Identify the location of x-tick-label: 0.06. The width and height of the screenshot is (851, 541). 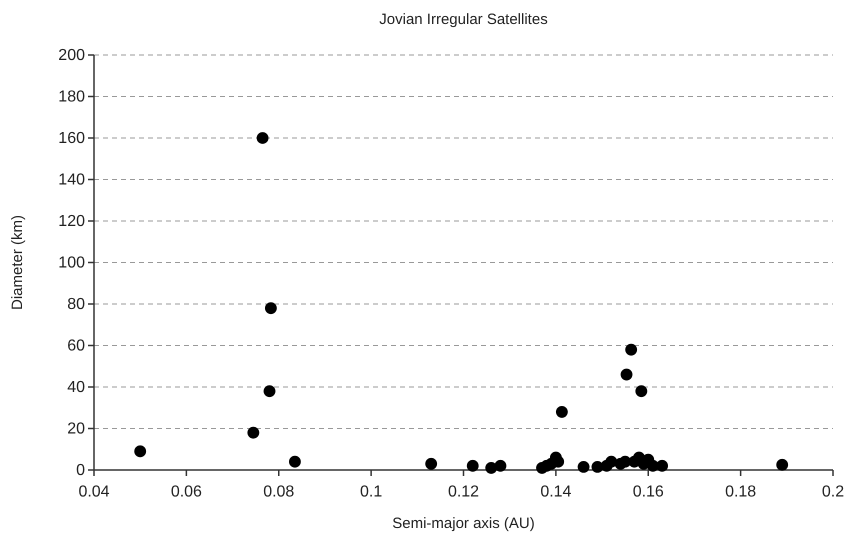
(186, 492).